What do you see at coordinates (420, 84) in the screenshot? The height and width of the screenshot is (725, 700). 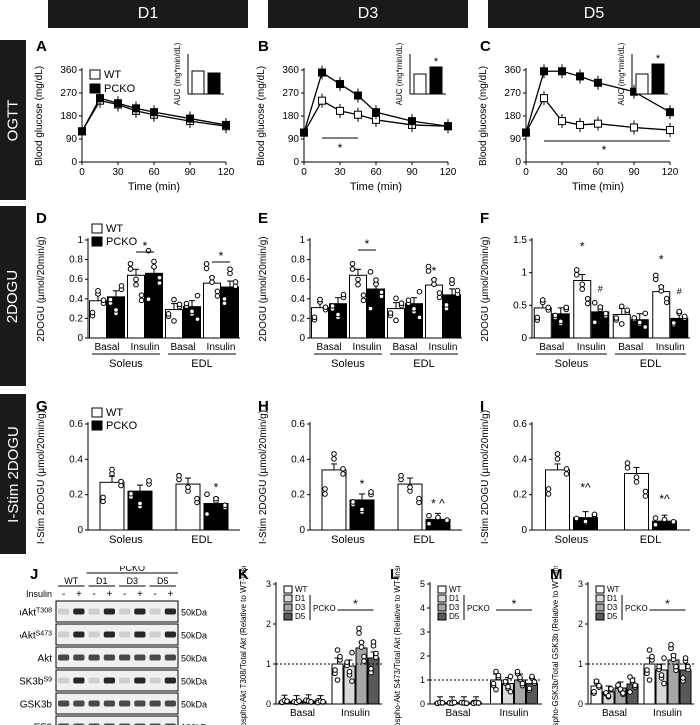 I see `inset-bar-wt` at bounding box center [420, 84].